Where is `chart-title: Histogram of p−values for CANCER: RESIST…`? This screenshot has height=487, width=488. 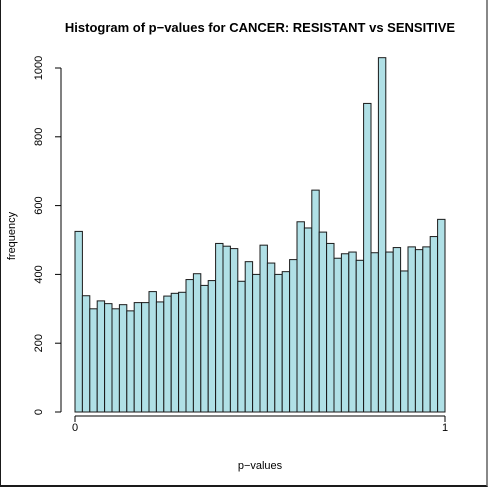 chart-title: Histogram of p−values for CANCER: RESIST… is located at coordinates (260, 27).